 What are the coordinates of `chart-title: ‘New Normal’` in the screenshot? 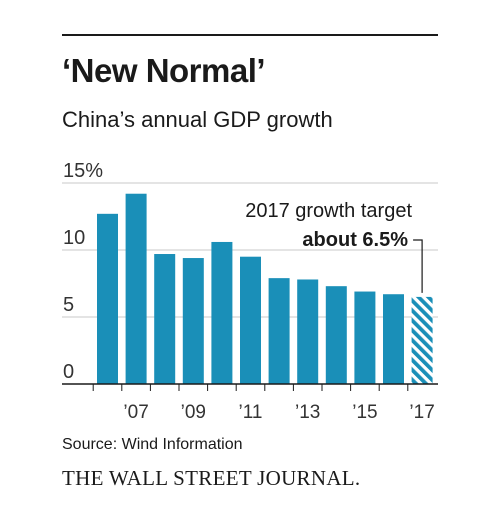 It's located at (164, 70).